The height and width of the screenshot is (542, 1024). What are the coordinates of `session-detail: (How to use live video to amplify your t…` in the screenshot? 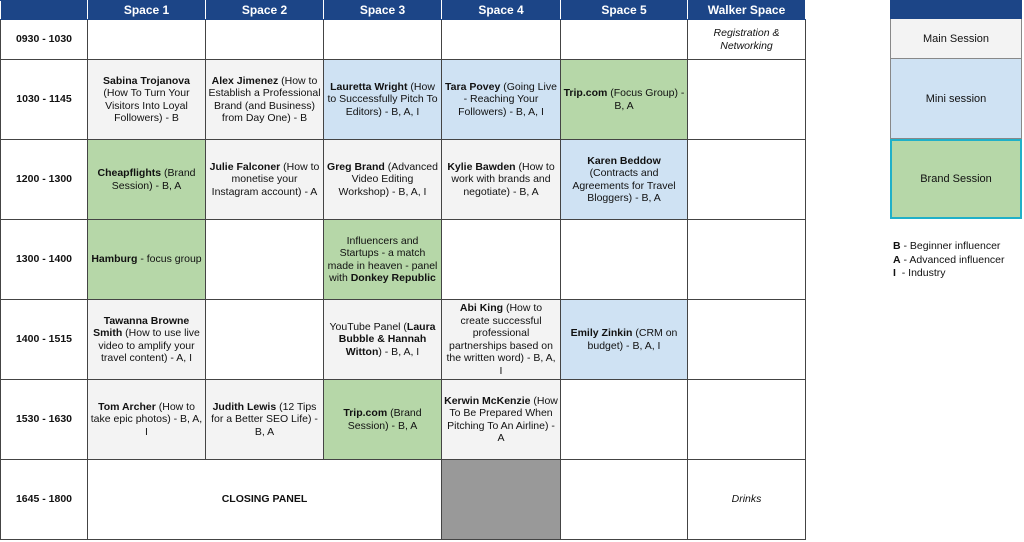 It's located at (149, 345).